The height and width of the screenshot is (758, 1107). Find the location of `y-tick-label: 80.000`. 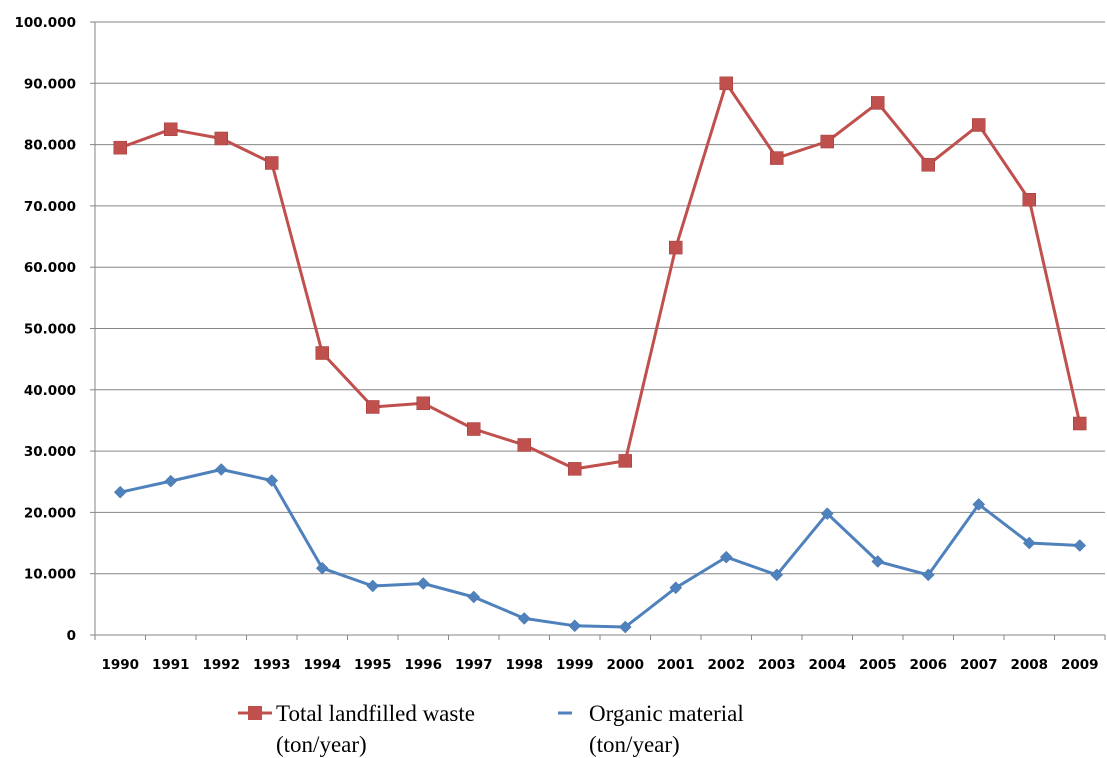

y-tick-label: 80.000 is located at coordinates (50, 146).